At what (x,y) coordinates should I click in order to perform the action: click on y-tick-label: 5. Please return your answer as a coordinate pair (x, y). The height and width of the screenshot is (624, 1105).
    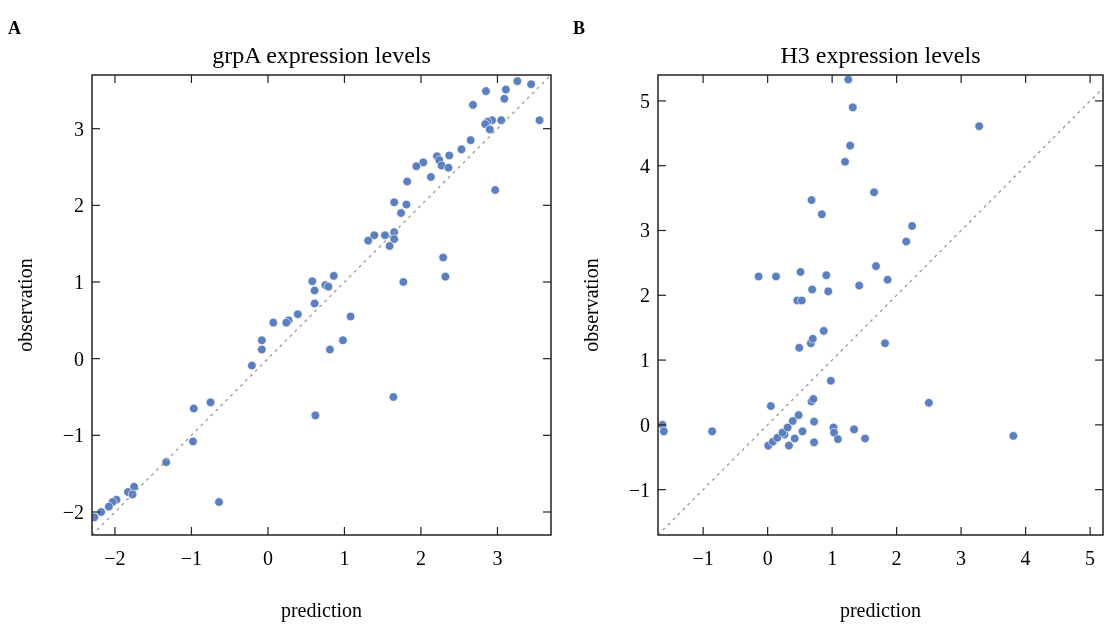
    Looking at the image, I should click on (645, 100).